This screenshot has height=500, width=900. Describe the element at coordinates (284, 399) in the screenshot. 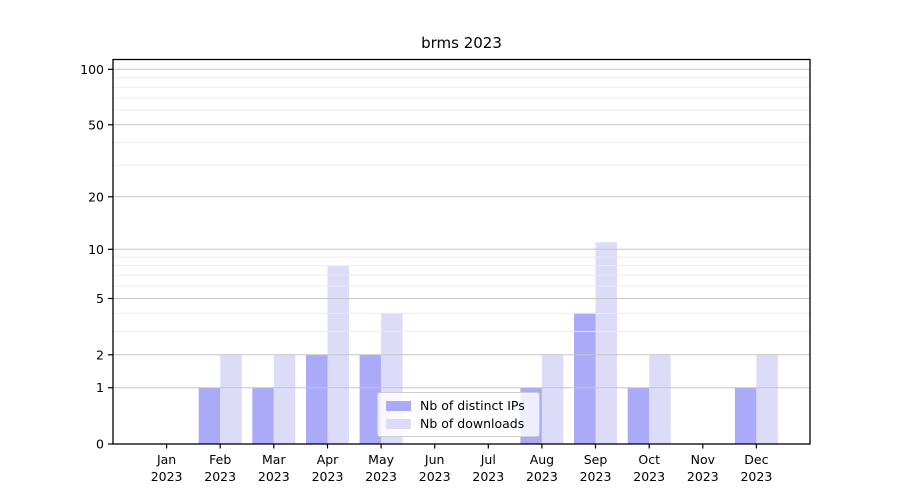

I see `bar-nb-of-downloads-mar-2023` at that location.